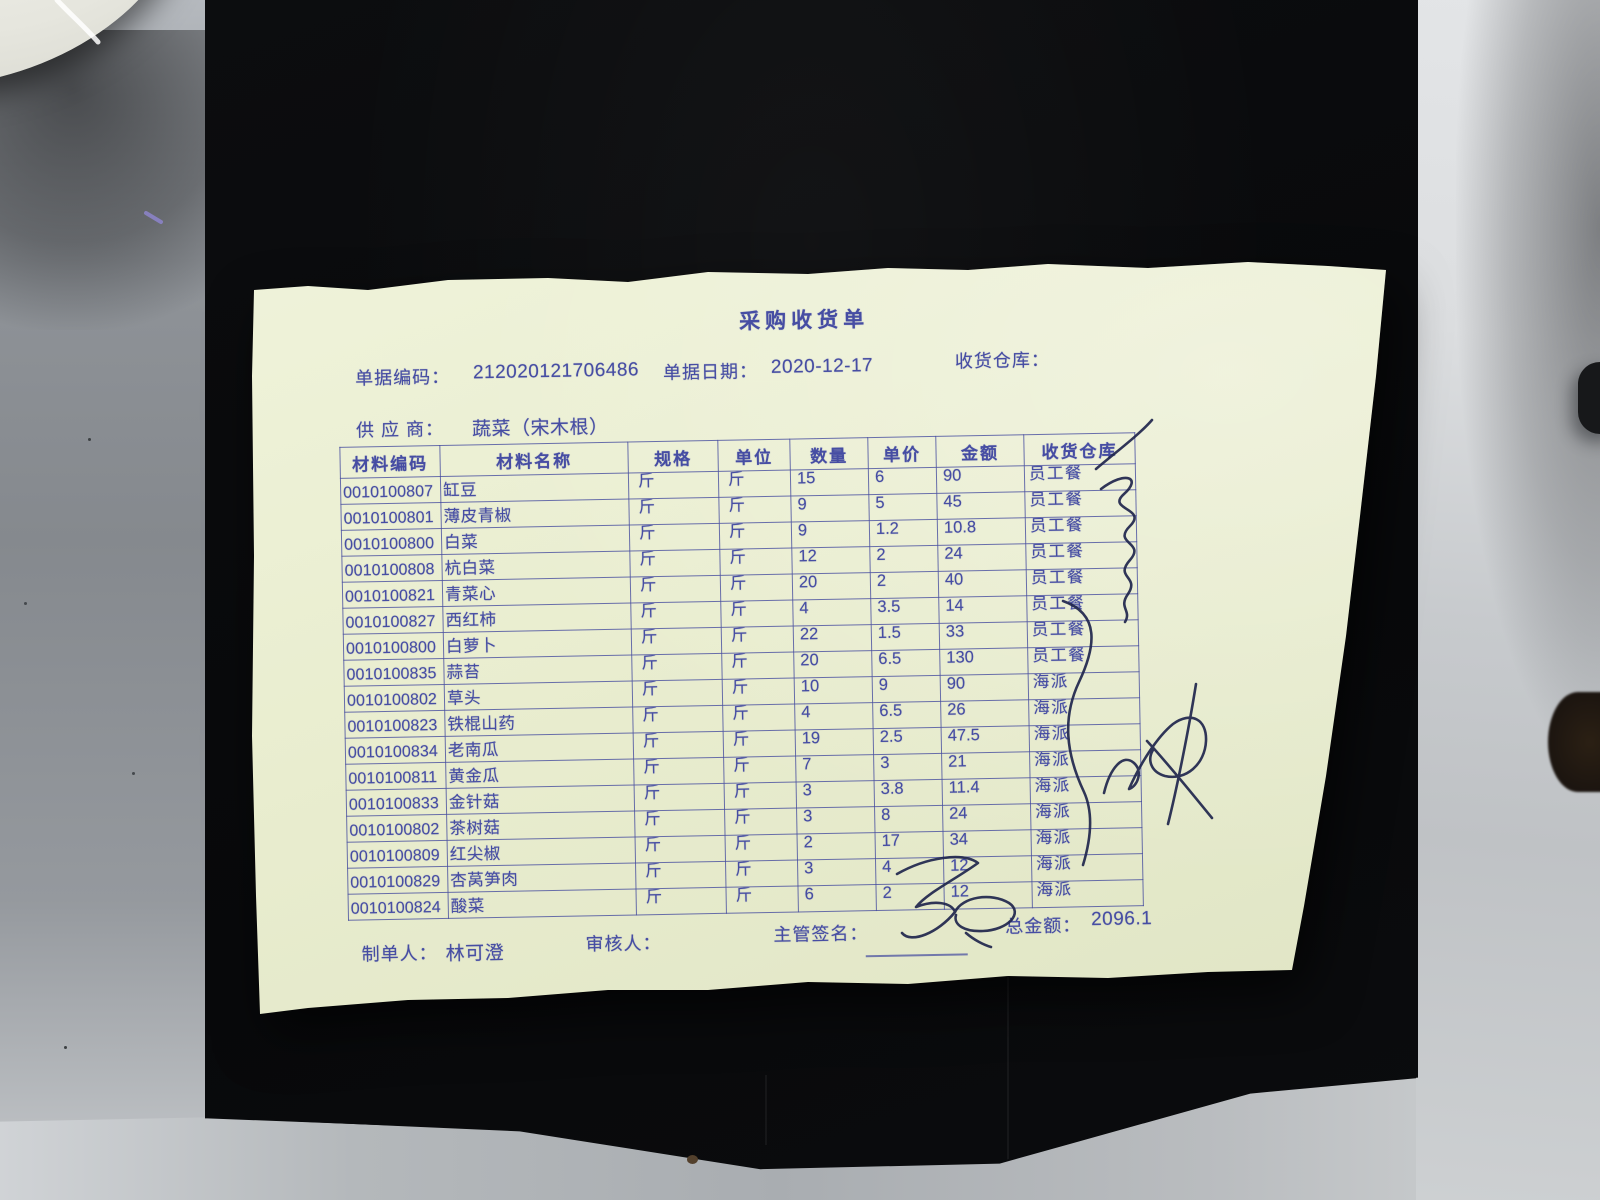 The width and height of the screenshot is (1600, 1200). I want to click on cell-amount: 34, so click(987, 843).